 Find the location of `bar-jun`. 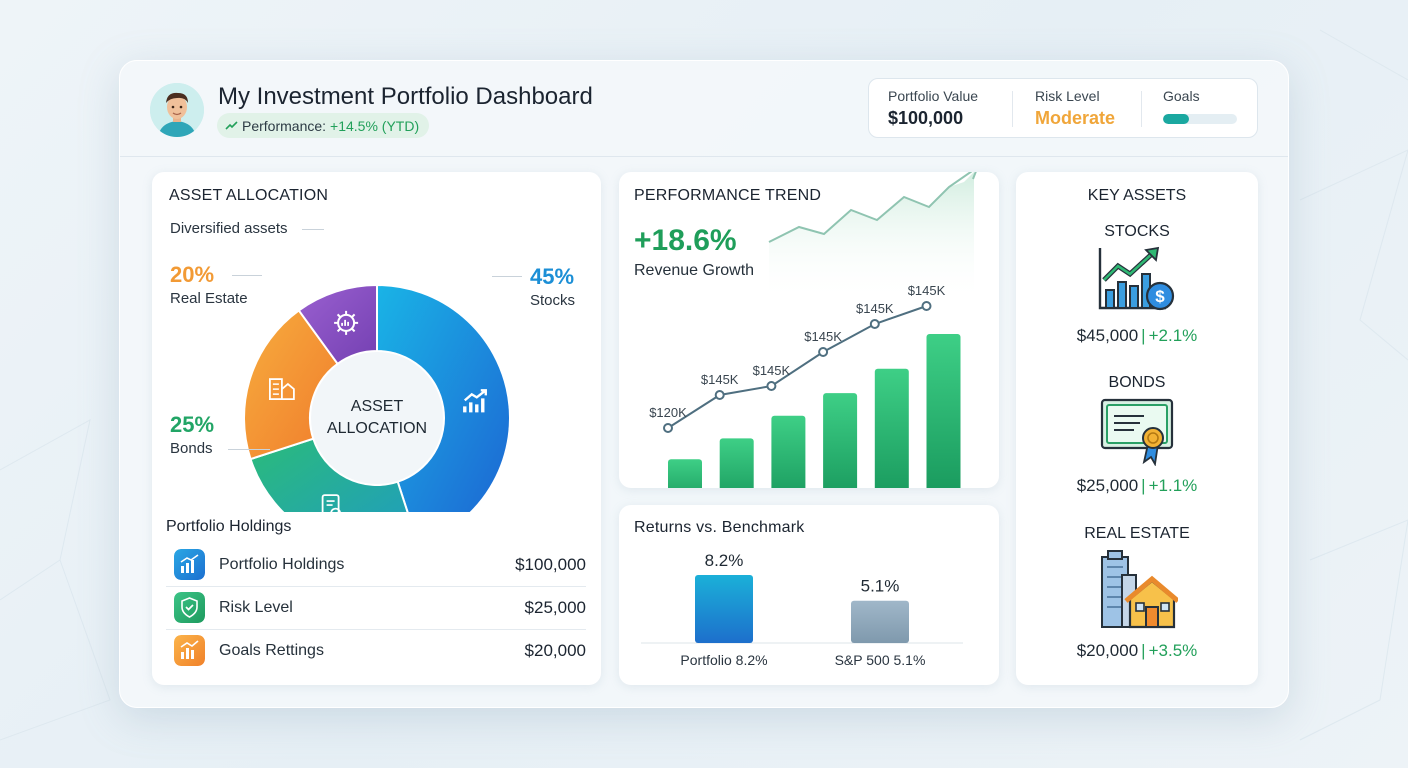

bar-jun is located at coordinates (943, 411).